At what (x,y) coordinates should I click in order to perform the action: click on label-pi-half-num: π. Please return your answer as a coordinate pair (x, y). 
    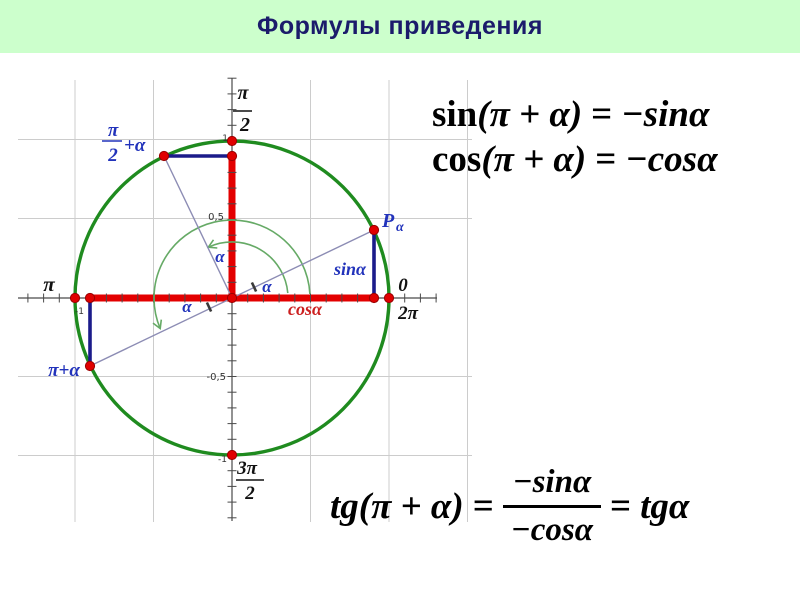
    Looking at the image, I should click on (244, 93).